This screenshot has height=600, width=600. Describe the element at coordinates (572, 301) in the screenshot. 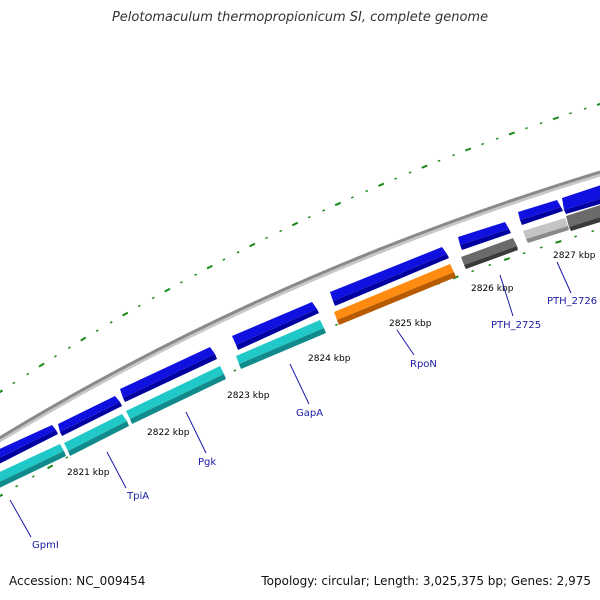

I see `gene-label-pth-2726: PTH_2726` at that location.